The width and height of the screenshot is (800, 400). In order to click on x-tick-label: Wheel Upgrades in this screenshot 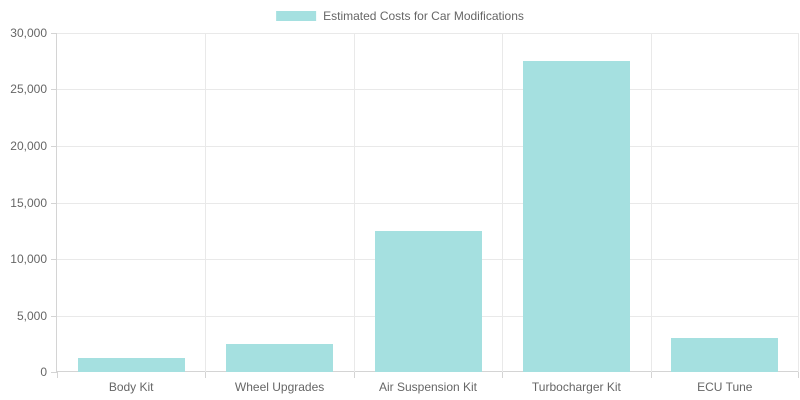, I will do `click(279, 387)`.